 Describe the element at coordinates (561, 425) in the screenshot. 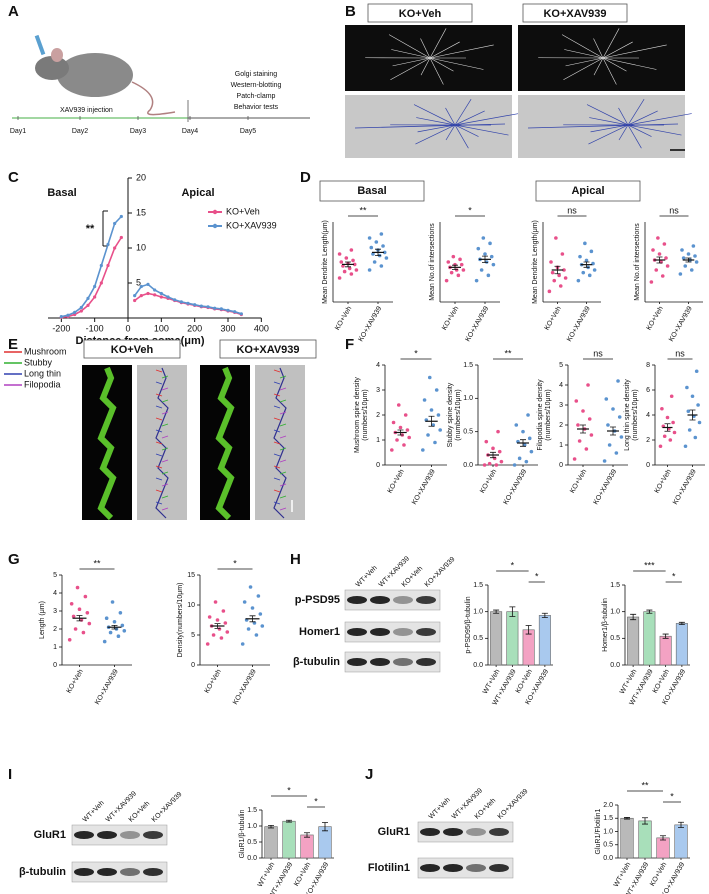

I see `y-tick-label: 2` at that location.